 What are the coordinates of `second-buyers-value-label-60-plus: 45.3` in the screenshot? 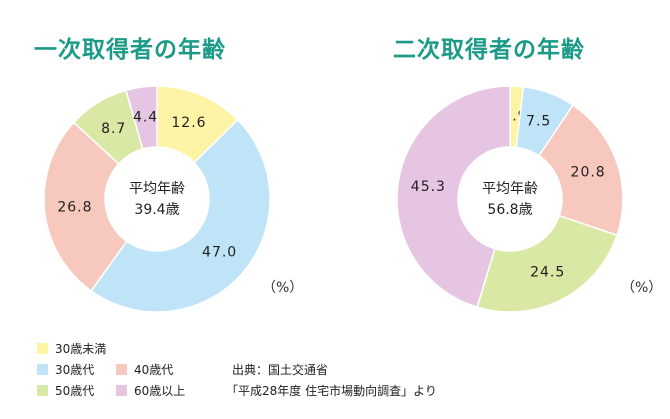 It's located at (428, 187).